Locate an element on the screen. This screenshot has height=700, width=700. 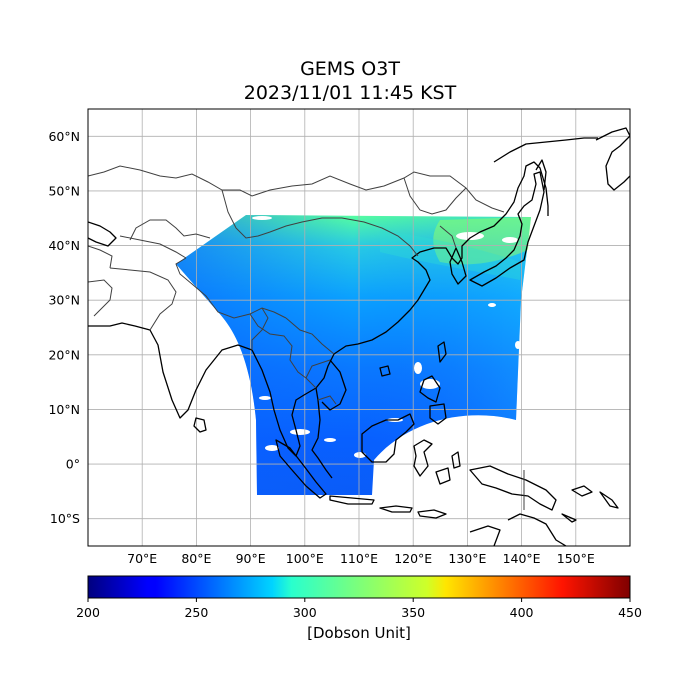
title-line-2: 2023/11/01 11:45 KST is located at coordinates (350, 93).